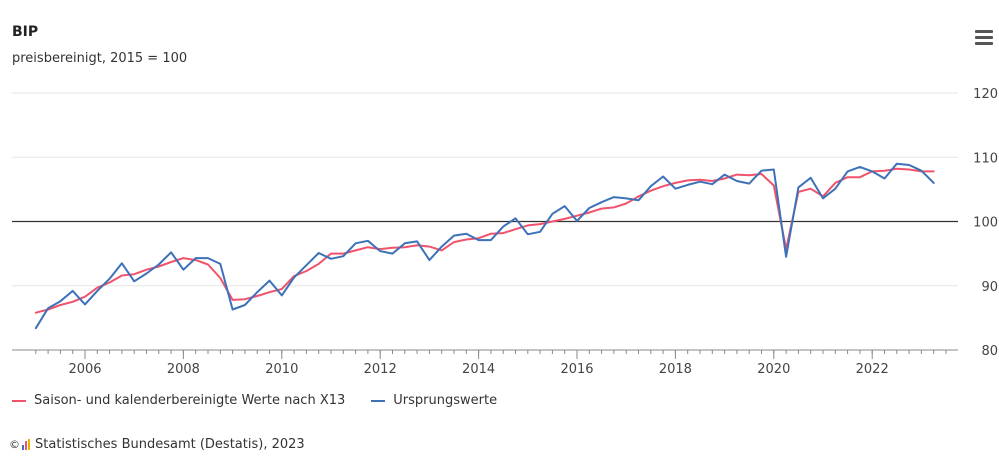 The height and width of the screenshot is (464, 999). What do you see at coordinates (26, 444) in the screenshot?
I see `destatis-logo-icon` at bounding box center [26, 444].